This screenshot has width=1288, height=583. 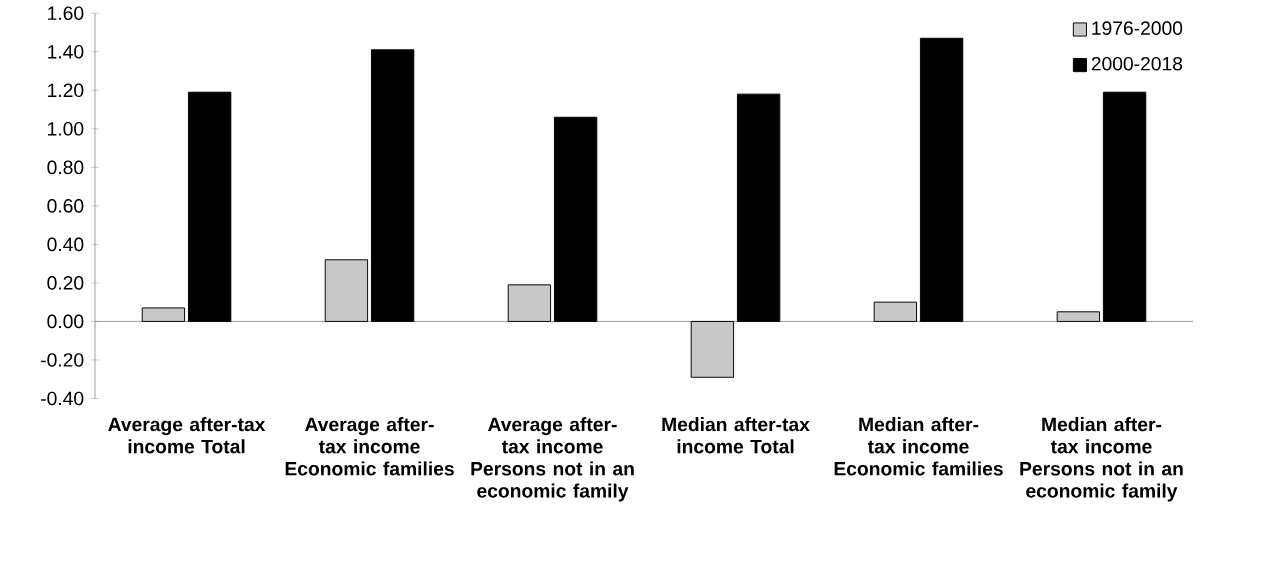 What do you see at coordinates (66, 13) in the screenshot?
I see `y-tick-label: 1.60` at bounding box center [66, 13].